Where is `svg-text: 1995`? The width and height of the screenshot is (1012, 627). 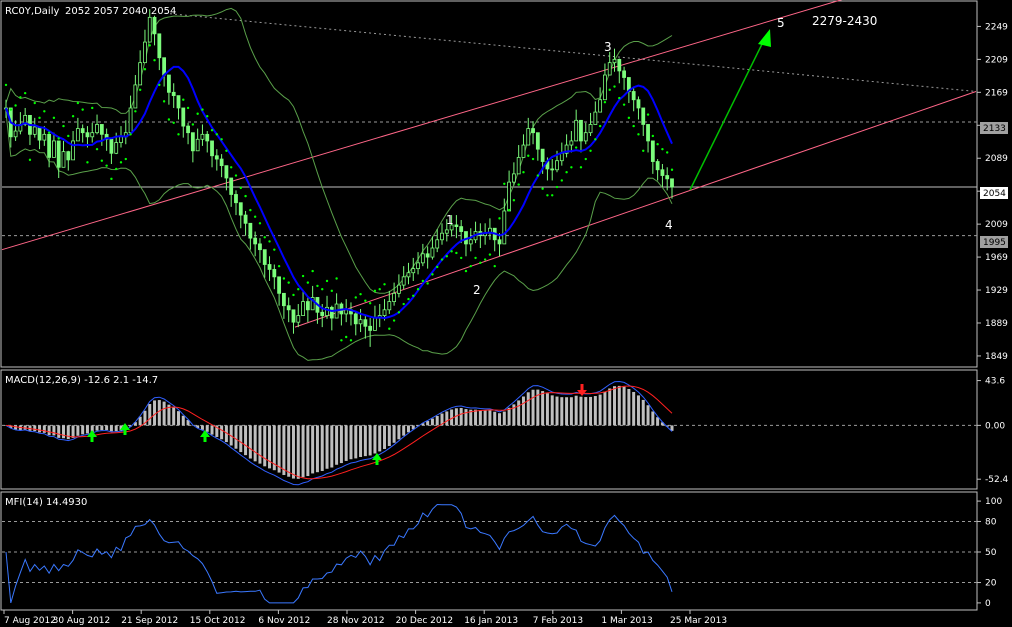
svg-text: 1995 is located at coordinates (994, 243).